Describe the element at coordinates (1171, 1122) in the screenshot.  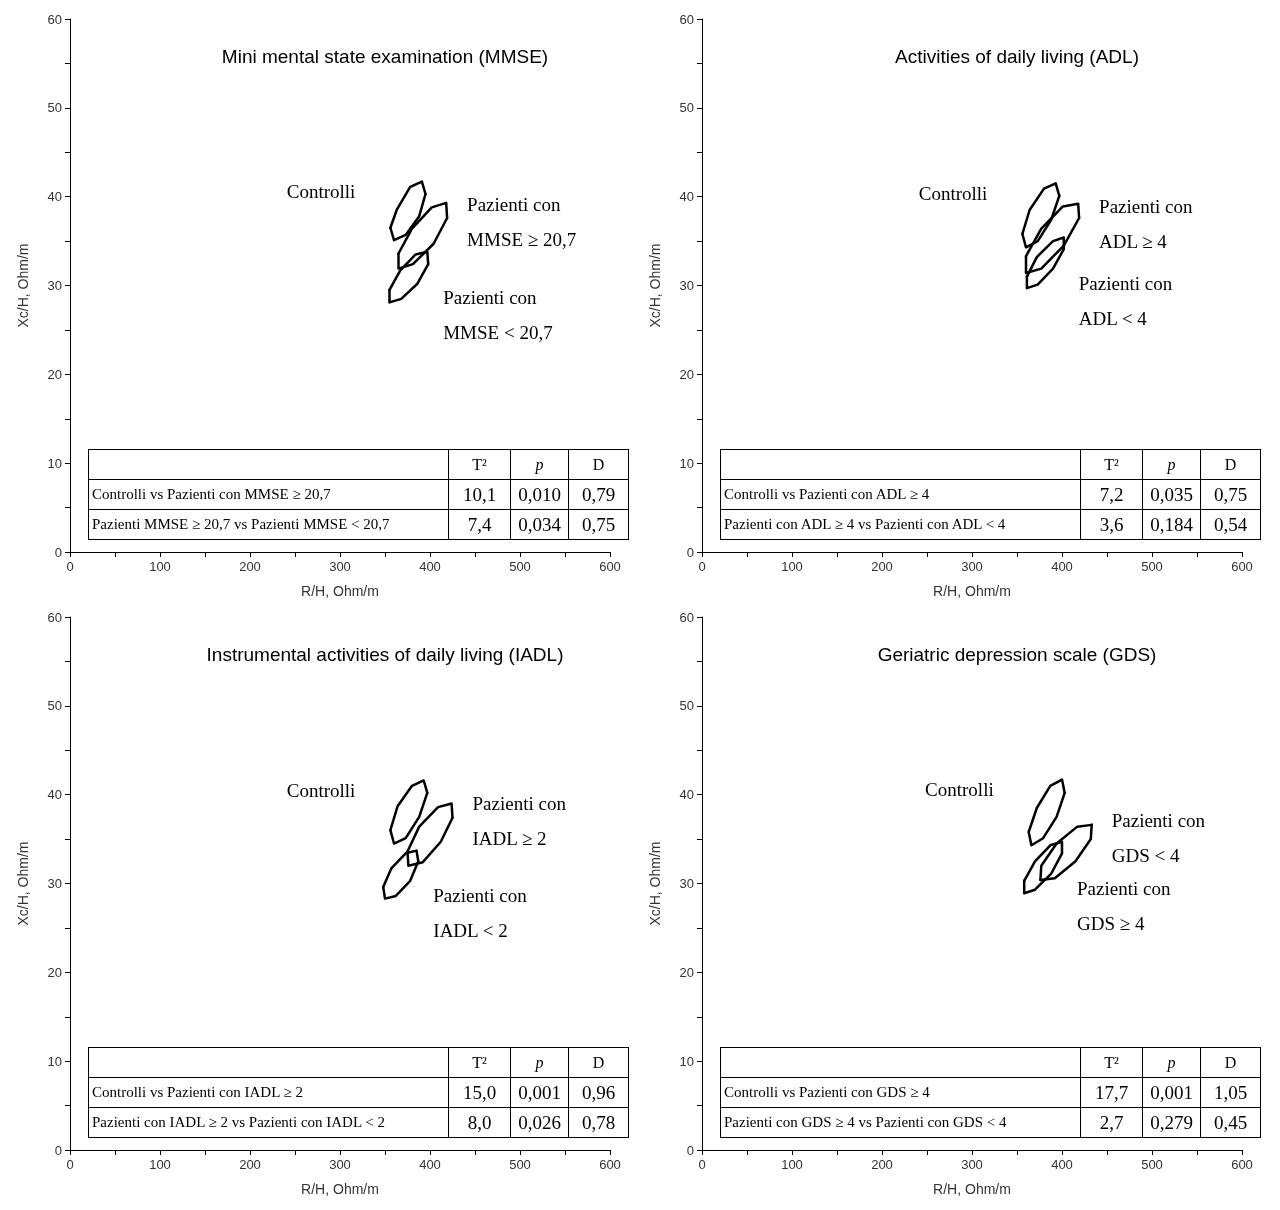
I see `annotation: 0,279` at that location.